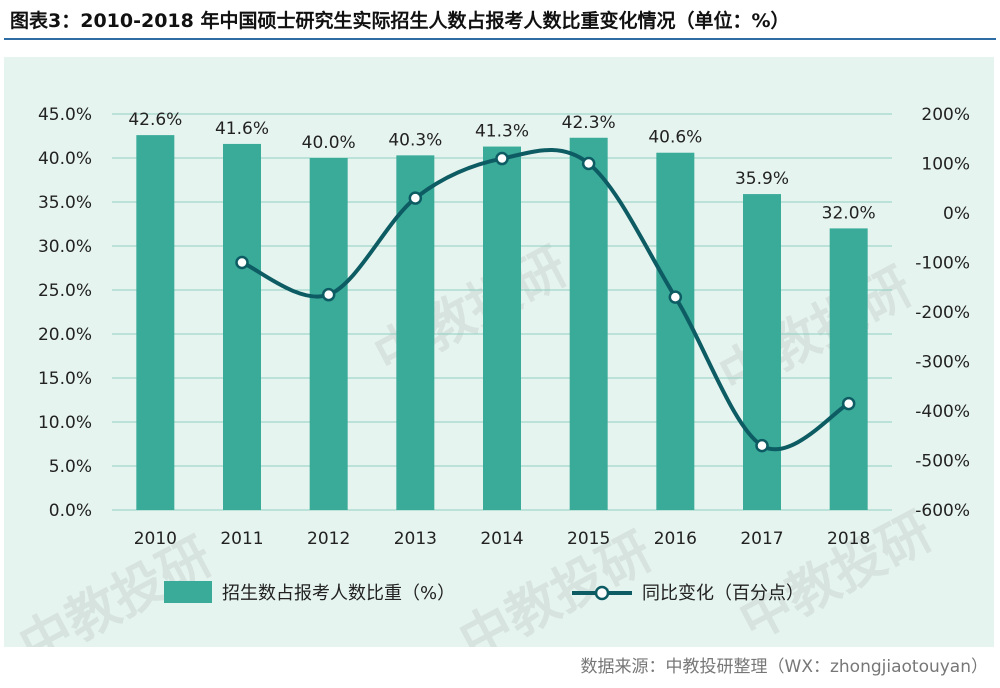 Image resolution: width=1000 pixels, height=688 pixels. What do you see at coordinates (942, 462) in the screenshot?
I see `y-right-tick-label: -500%` at bounding box center [942, 462].